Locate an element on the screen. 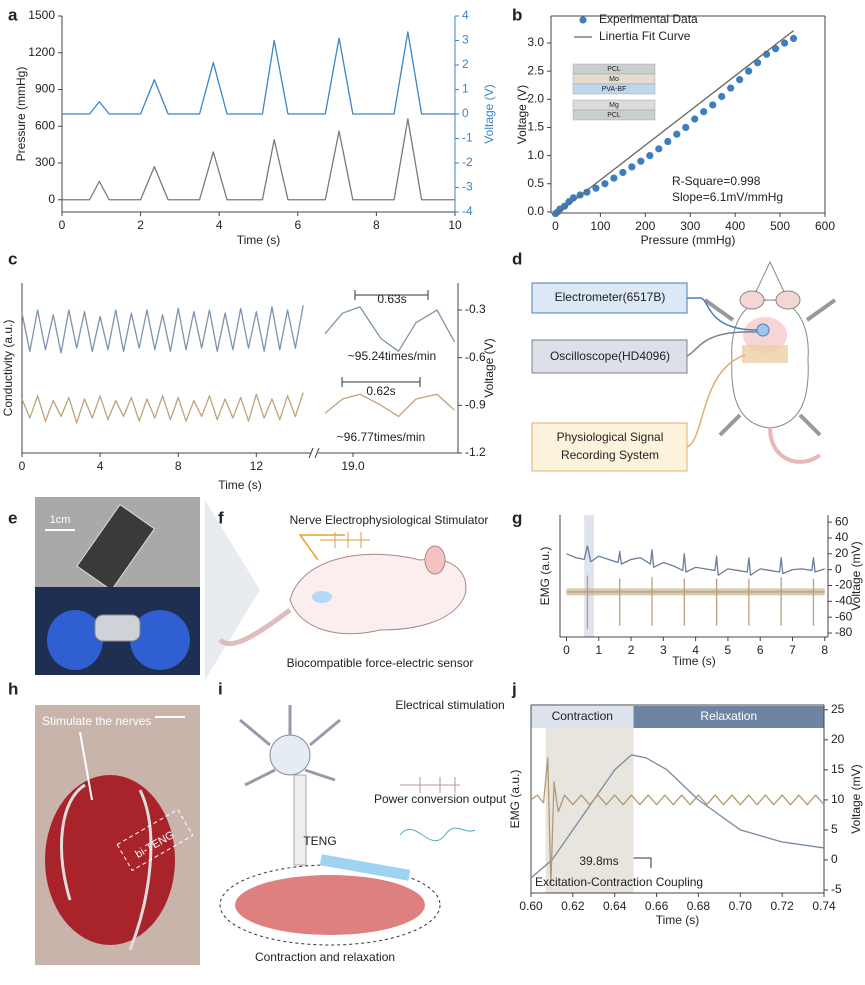  sensor-film is located at coordinates (116, 547).